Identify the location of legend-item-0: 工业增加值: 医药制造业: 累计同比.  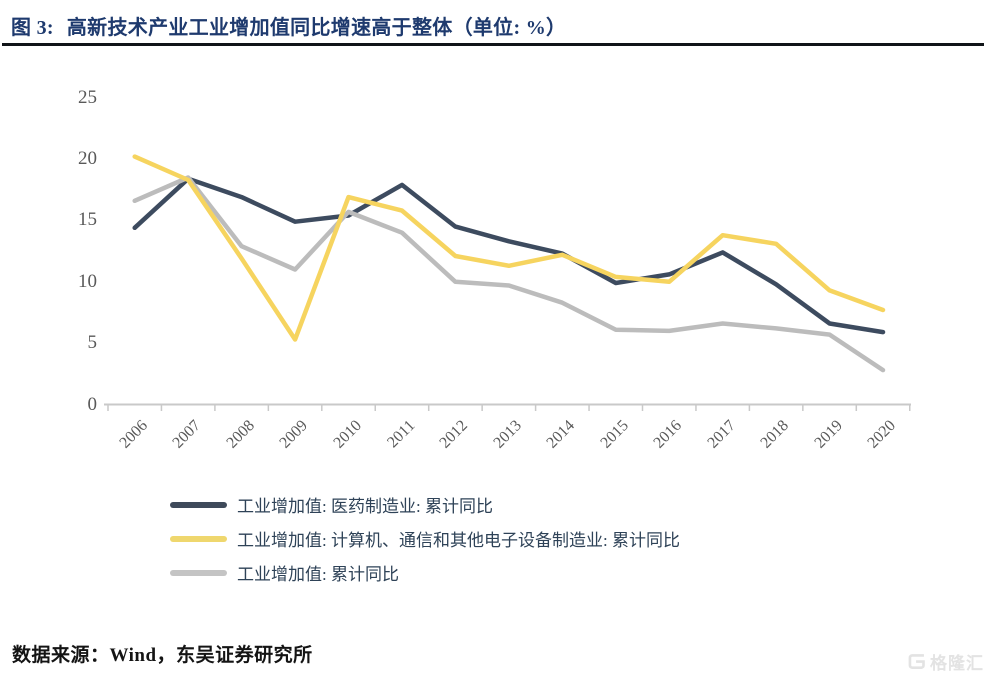
(425, 504).